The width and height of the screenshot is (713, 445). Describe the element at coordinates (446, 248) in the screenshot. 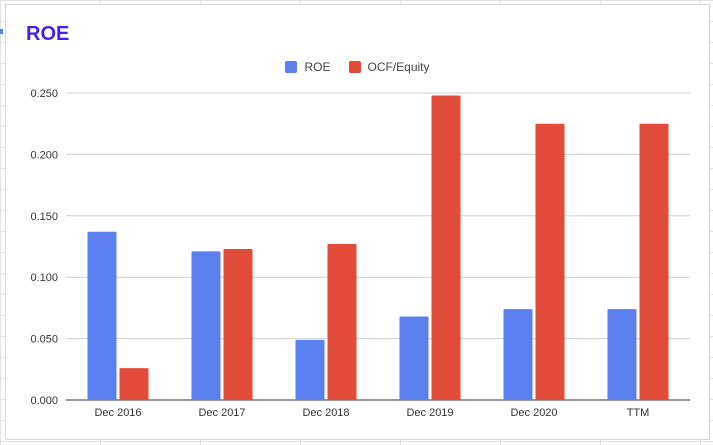

I see `bar-ocf-equity-dec-2019` at that location.